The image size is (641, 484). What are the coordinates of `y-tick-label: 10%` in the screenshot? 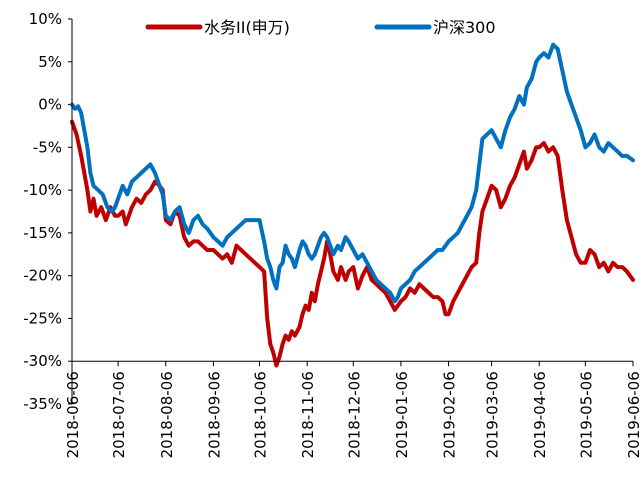 It's located at (45, 19).